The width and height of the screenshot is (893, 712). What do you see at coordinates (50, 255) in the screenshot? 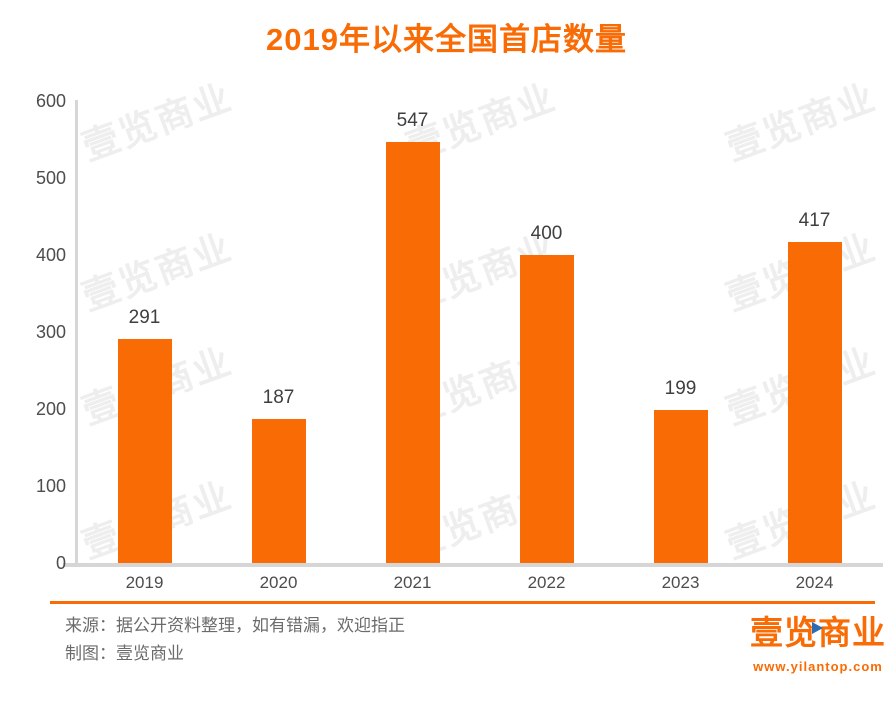
I see `y-tick-label: 400` at bounding box center [50, 255].